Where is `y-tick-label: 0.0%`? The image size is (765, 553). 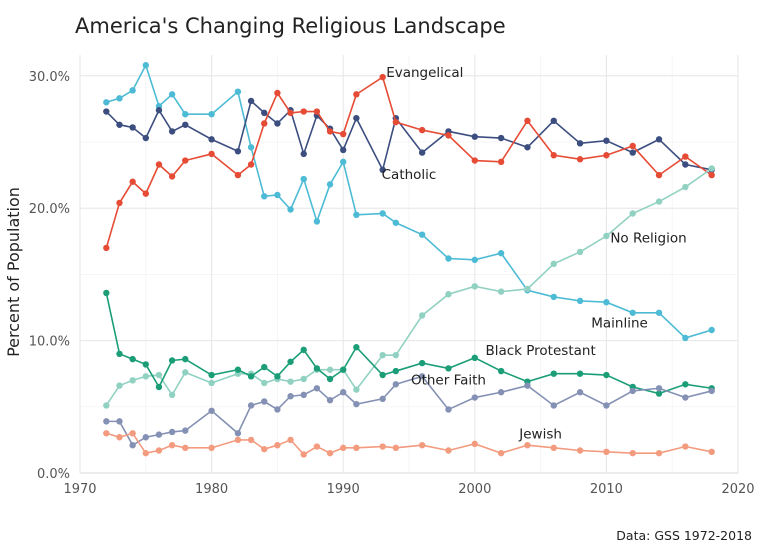 y-tick-label: 0.0% is located at coordinates (53, 474).